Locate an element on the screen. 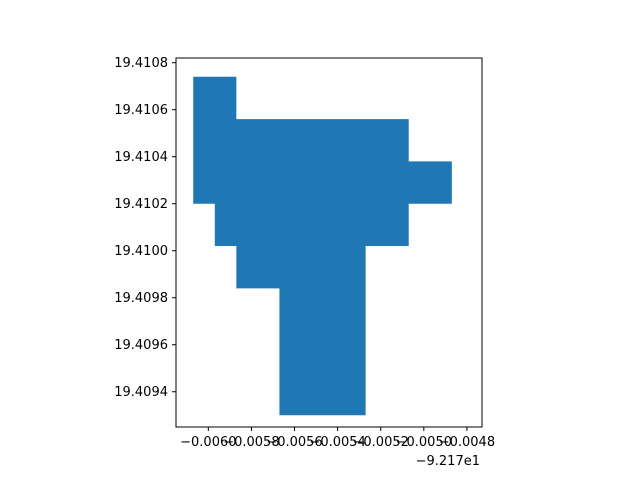  y-tick-label: 19.4098 is located at coordinates (141, 298).